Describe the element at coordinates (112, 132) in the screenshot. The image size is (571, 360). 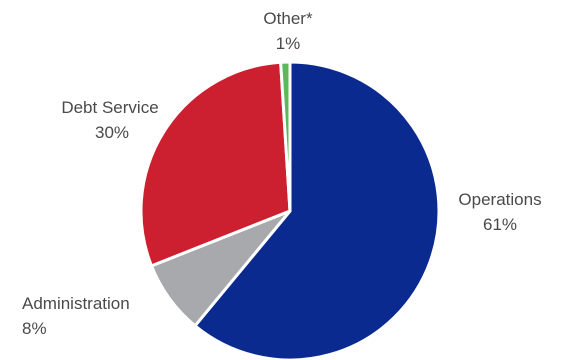
I see `slice-label-debt-service-value: 30%` at that location.